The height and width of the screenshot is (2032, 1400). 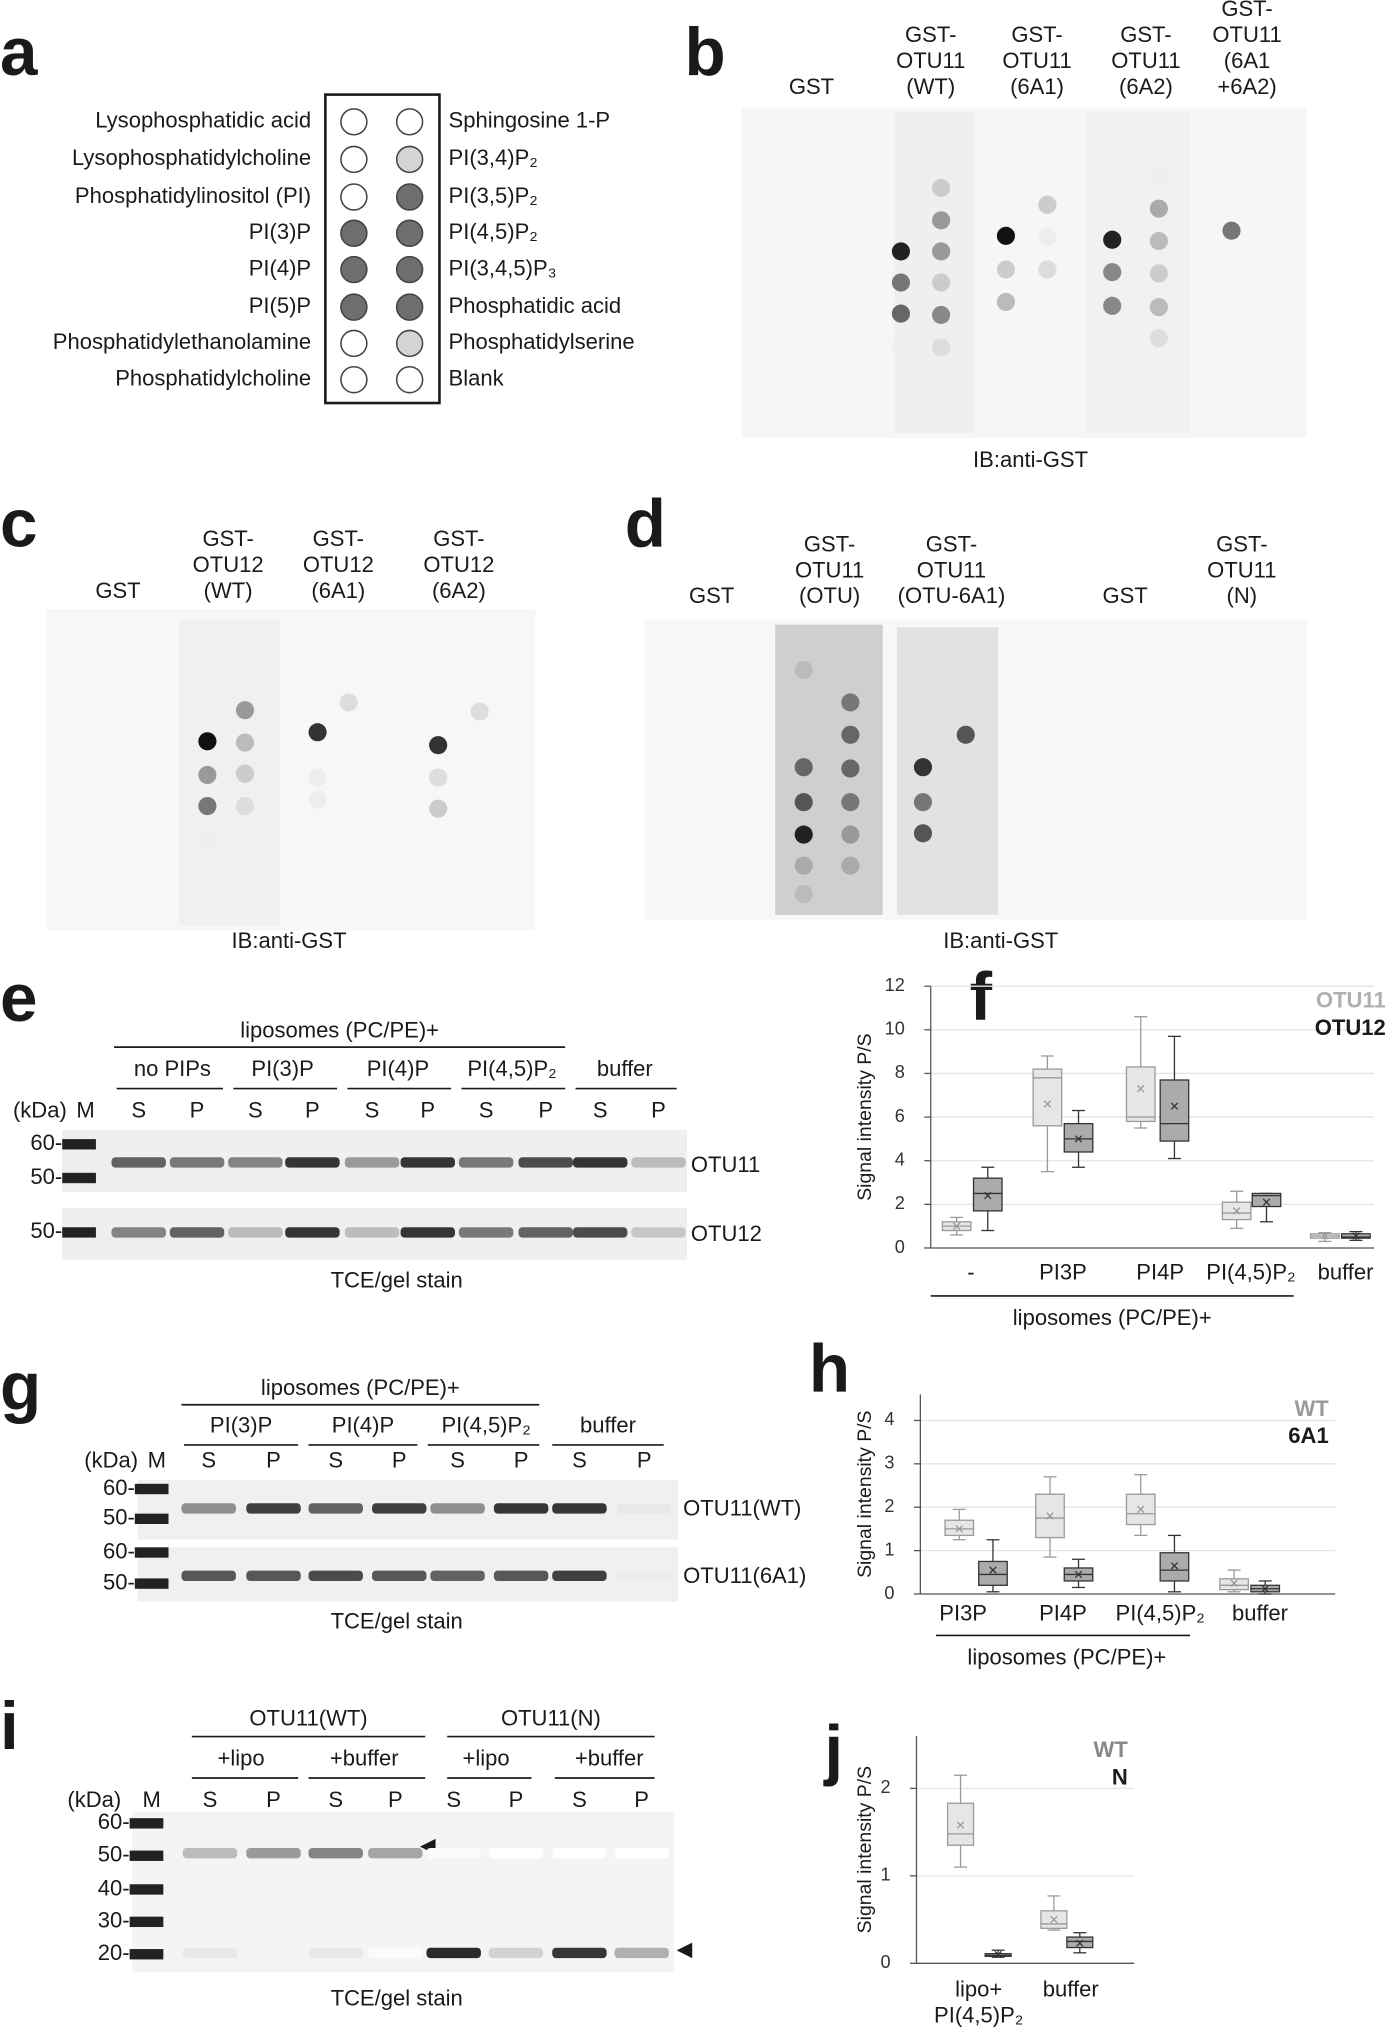 What do you see at coordinates (172, 1068) in the screenshot?
I see `label: no PIPs` at bounding box center [172, 1068].